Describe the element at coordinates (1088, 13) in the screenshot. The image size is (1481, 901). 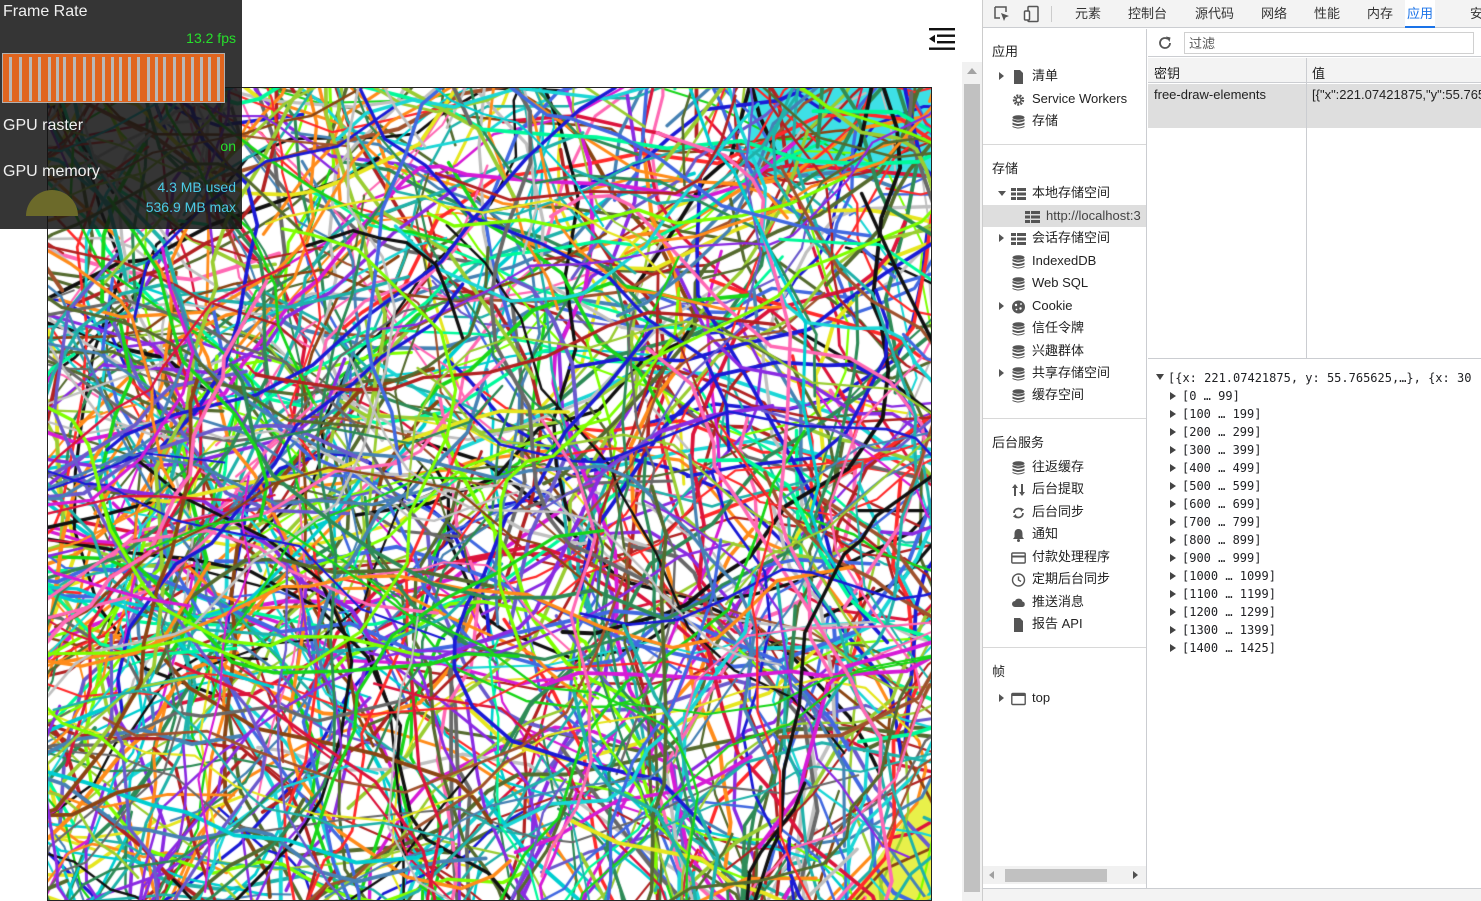
I see `tab-0: 元素` at that location.